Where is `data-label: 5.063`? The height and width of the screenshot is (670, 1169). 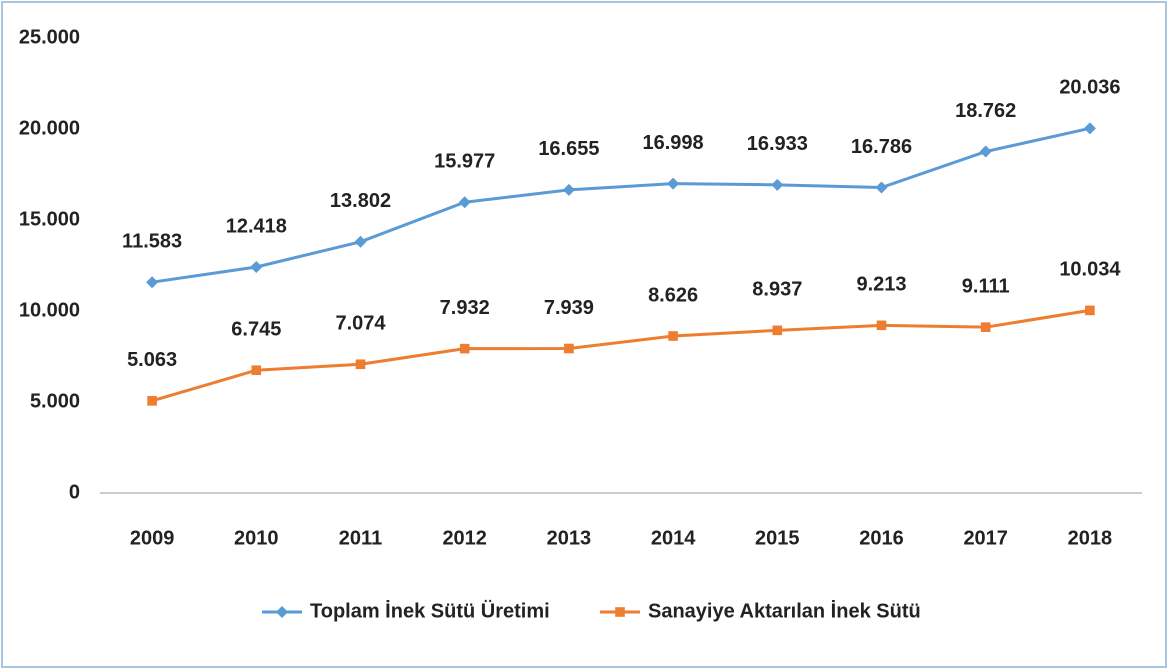
data-label: 5.063 is located at coordinates (152, 360).